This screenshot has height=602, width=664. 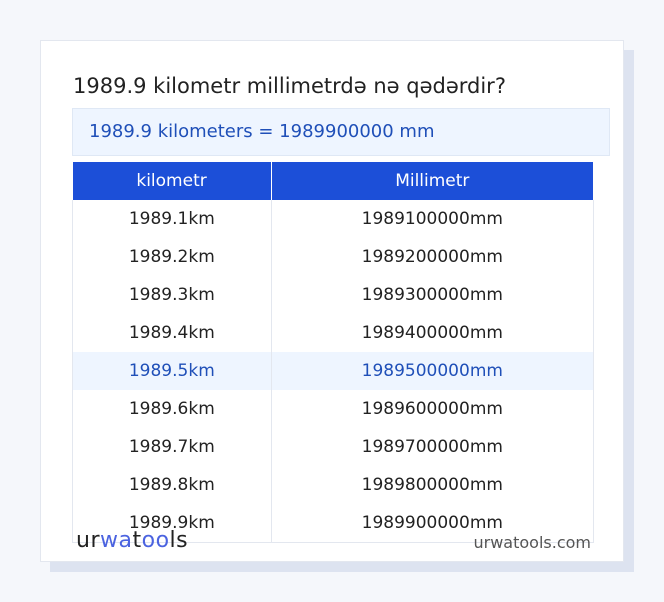 I want to click on millimeter-cell: 1989600000mm, so click(x=432, y=409).